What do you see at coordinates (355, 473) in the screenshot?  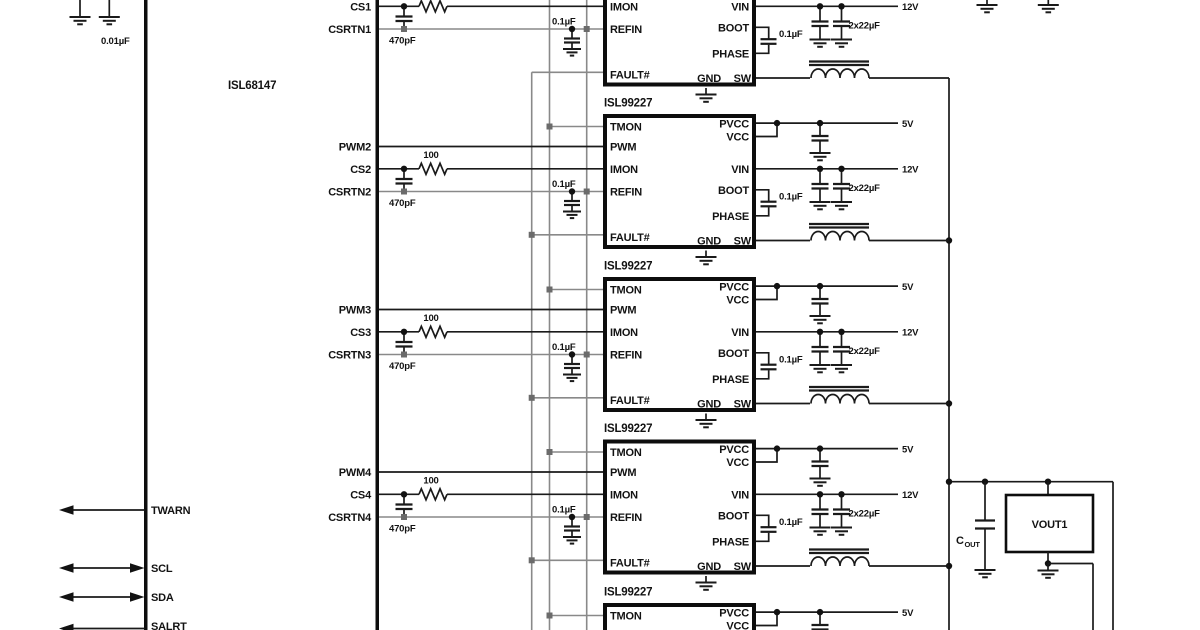 I see `ctrl-pin-pwm4: PWM4` at bounding box center [355, 473].